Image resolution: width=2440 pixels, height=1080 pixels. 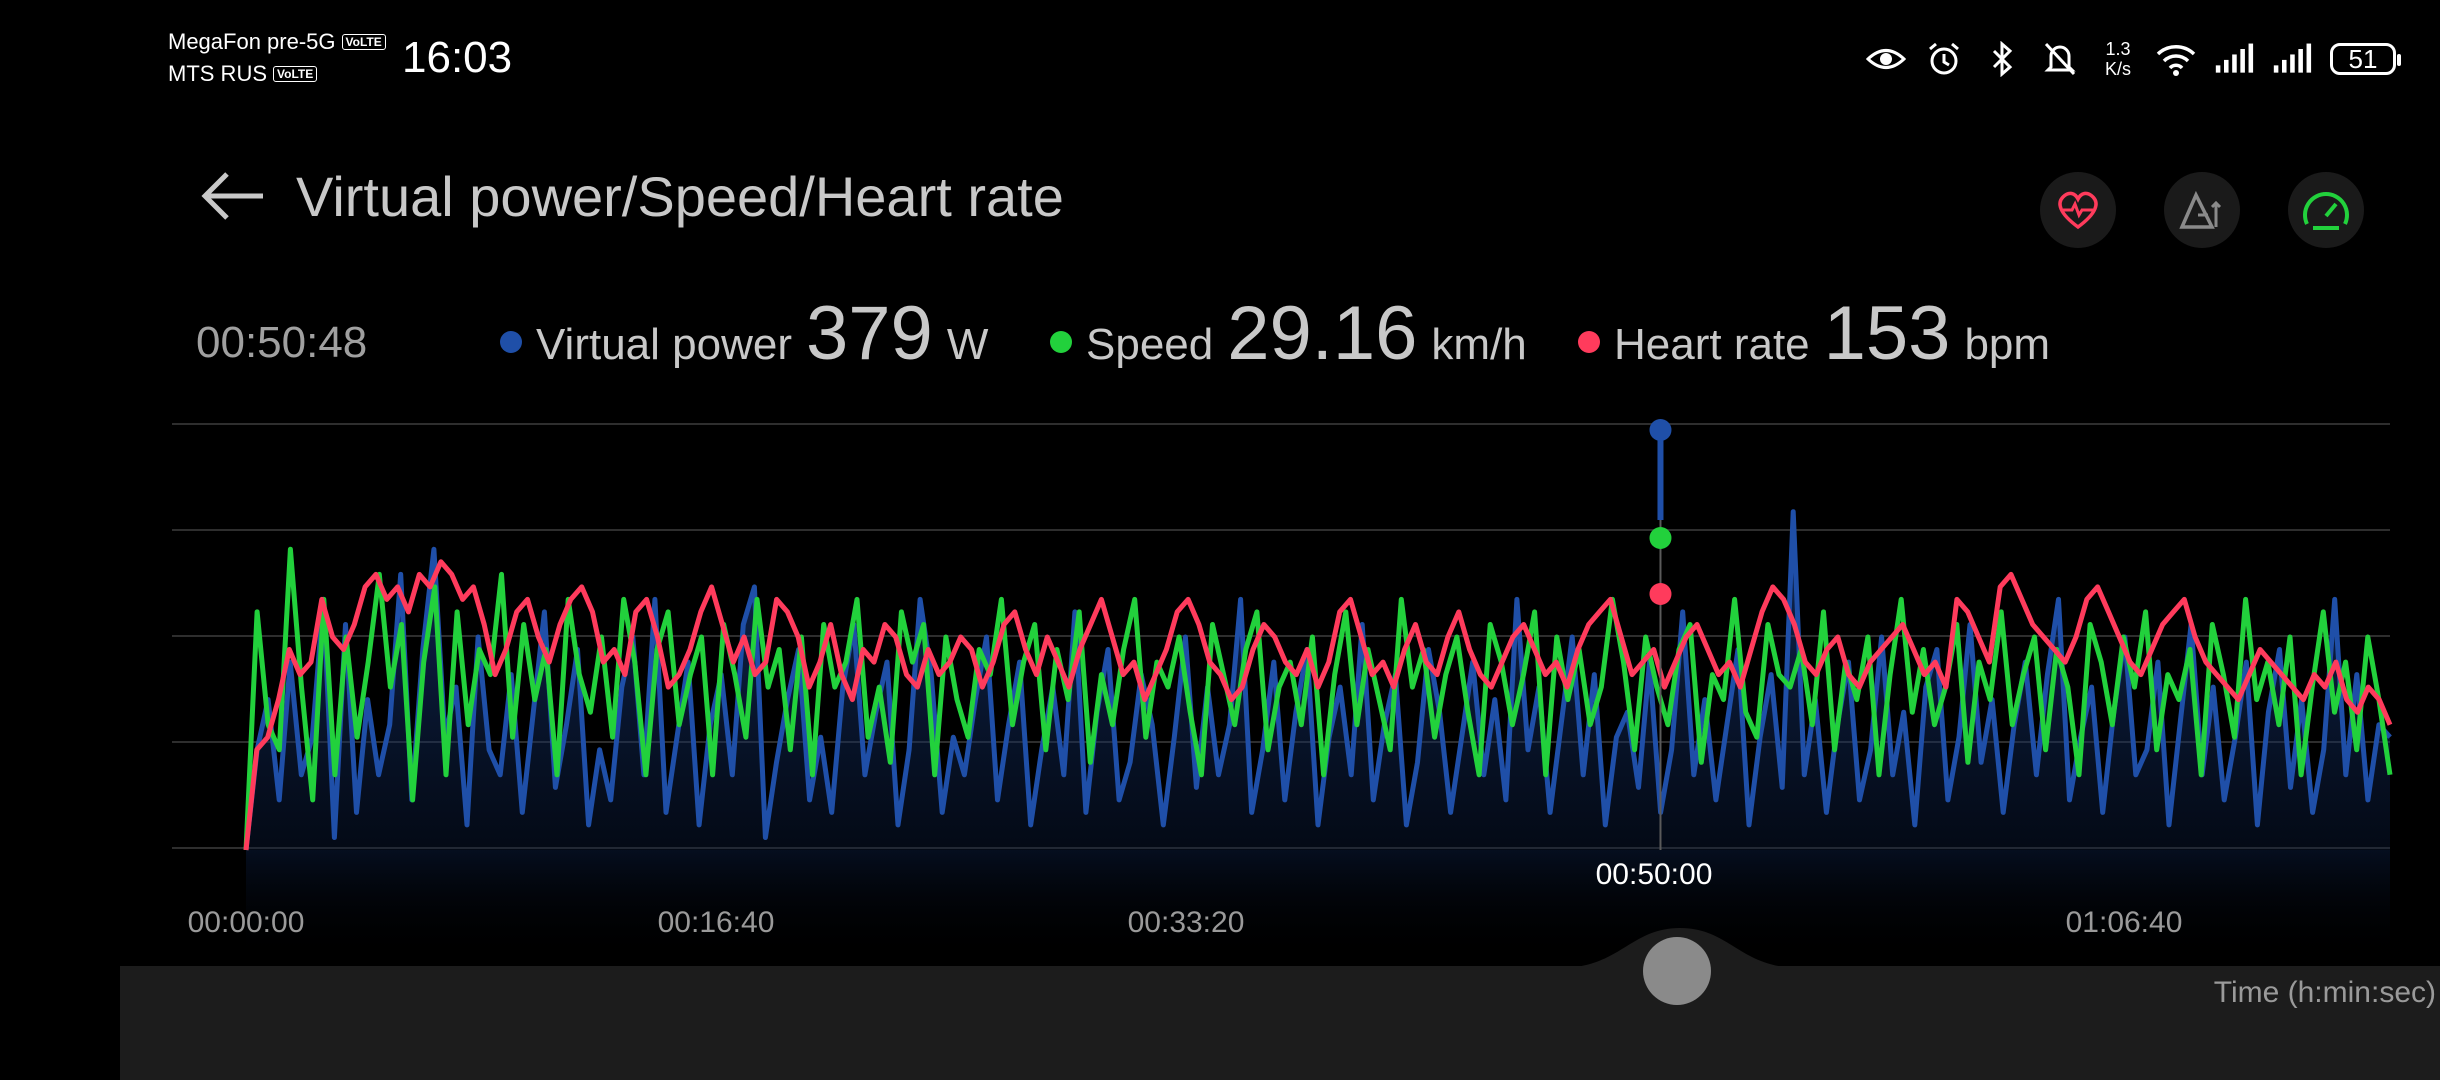 What do you see at coordinates (680, 196) in the screenshot?
I see `page-title: Virtual power/Speed/Heart rate` at bounding box center [680, 196].